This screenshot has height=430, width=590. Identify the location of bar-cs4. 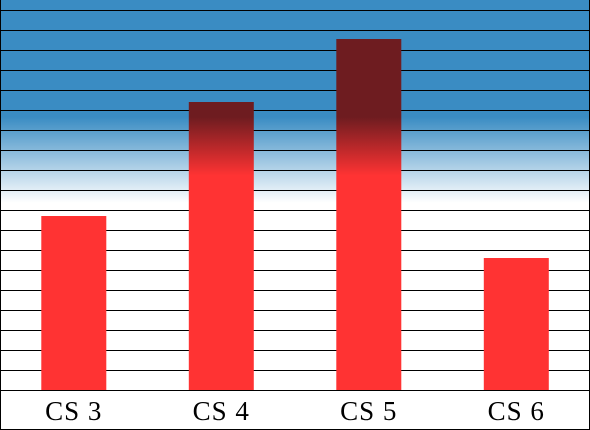
(221, 246).